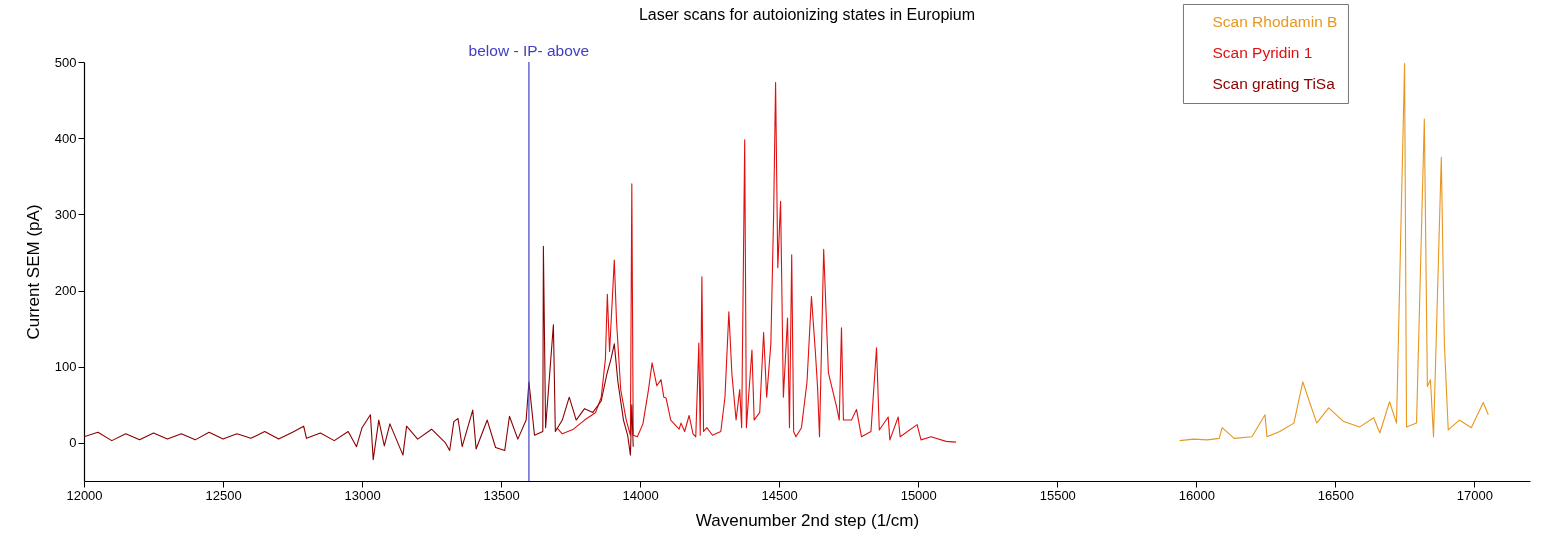  I want to click on x-tick-label: 13500, so click(501, 495).